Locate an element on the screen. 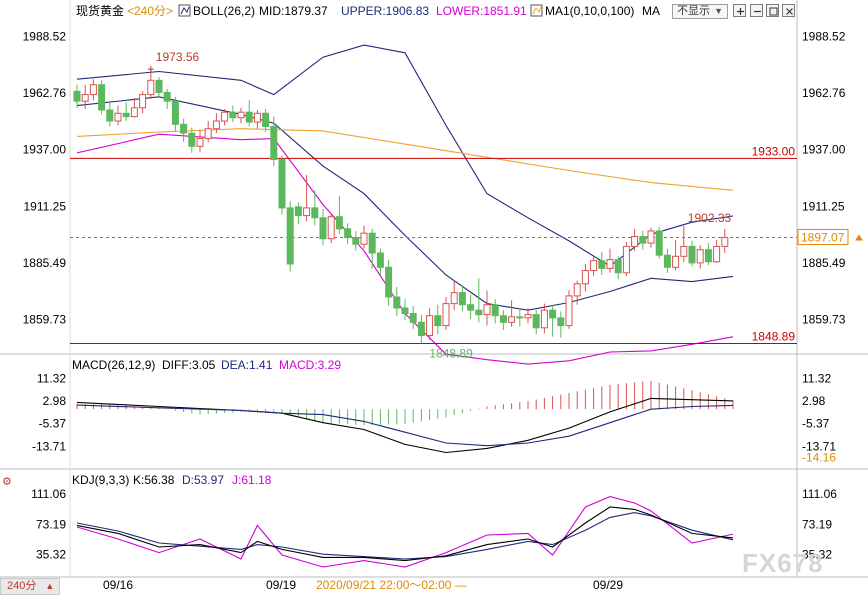  current-price-arrow is located at coordinates (859, 237).